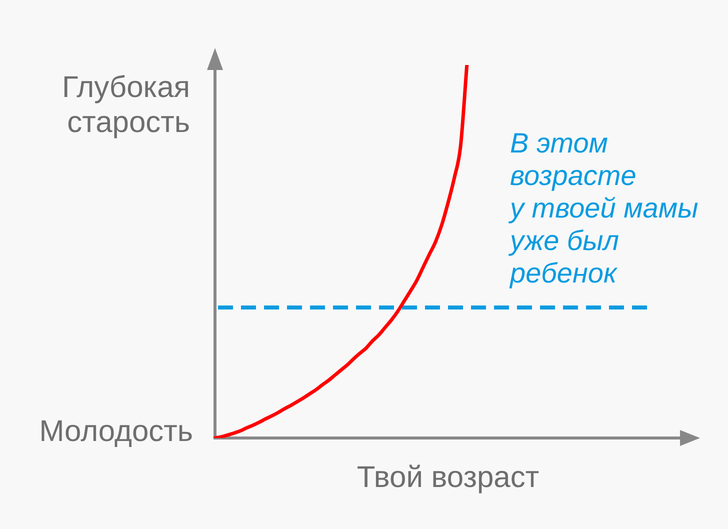 Image resolution: width=728 pixels, height=529 pixels. I want to click on text: Глубокая старость, so click(126, 105).